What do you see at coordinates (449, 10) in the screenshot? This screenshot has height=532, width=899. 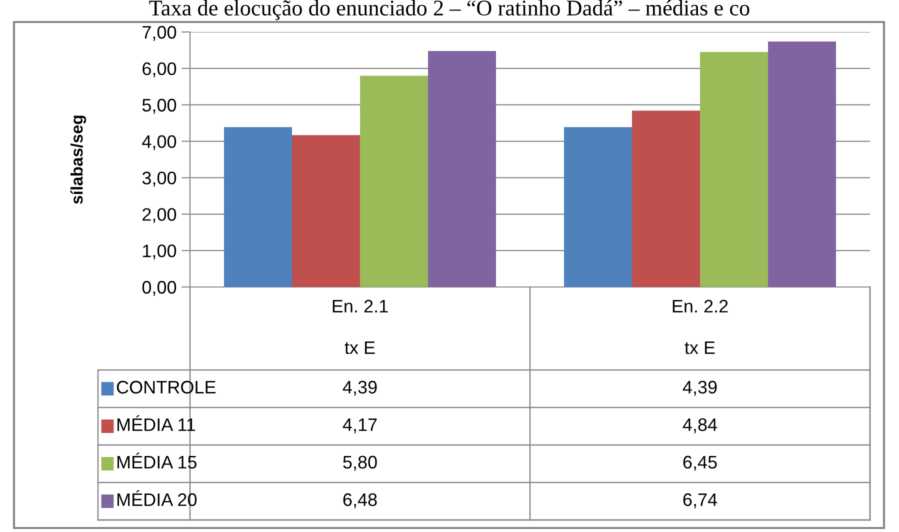 I see `chart-title: Taxa de elocução do enunciado 2 – “O ratinho Dadá” – médias e co` at bounding box center [449, 10].